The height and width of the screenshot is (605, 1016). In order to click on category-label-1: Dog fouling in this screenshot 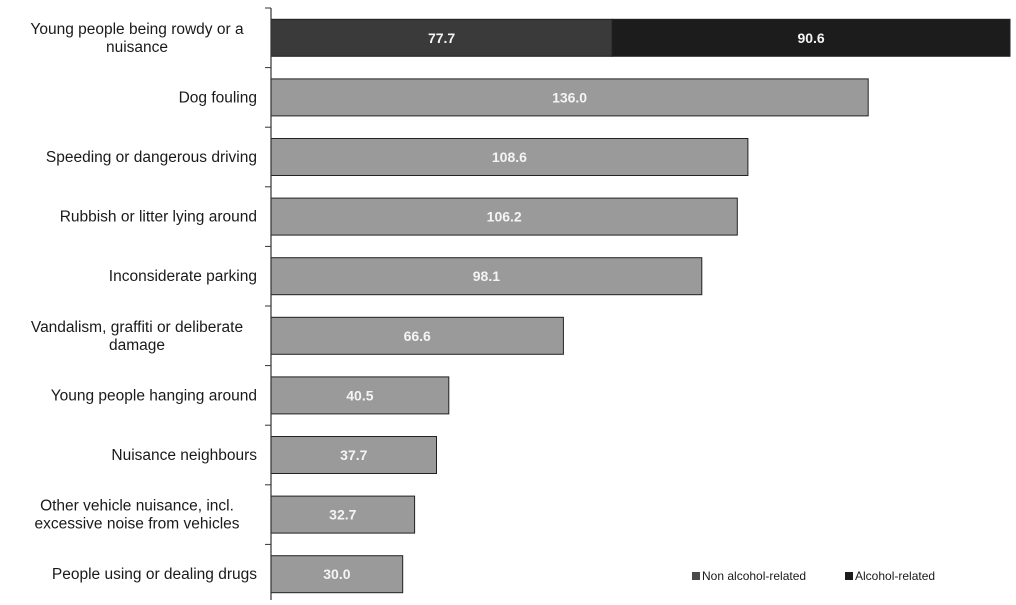, I will do `click(218, 97)`.